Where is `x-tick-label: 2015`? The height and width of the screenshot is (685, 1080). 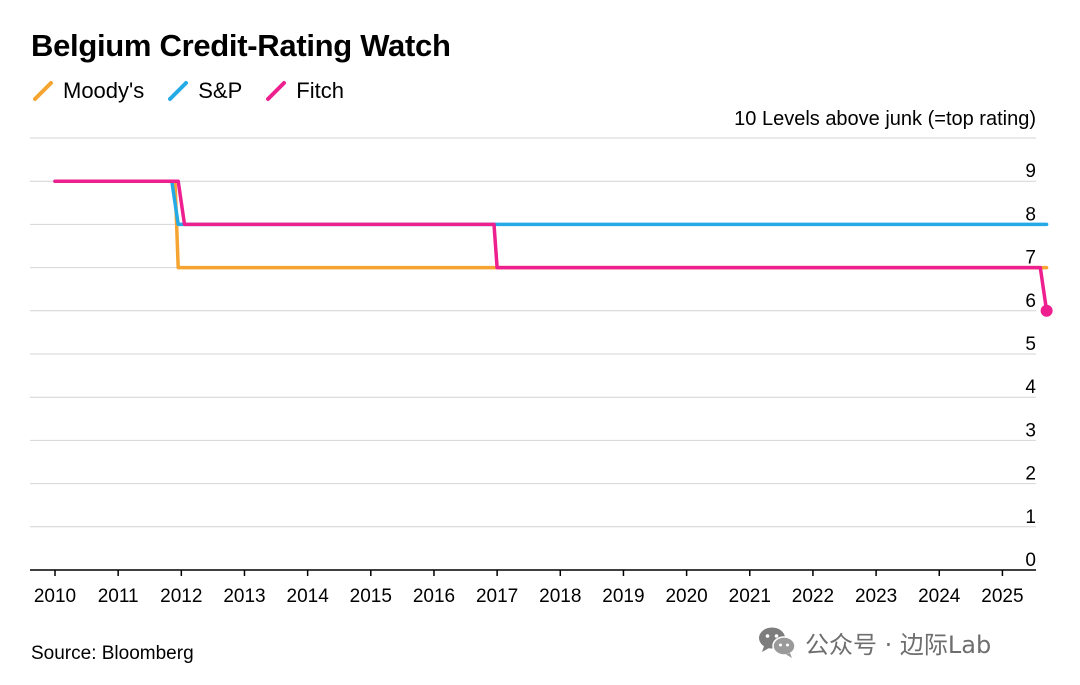 x-tick-label: 2015 is located at coordinates (371, 596).